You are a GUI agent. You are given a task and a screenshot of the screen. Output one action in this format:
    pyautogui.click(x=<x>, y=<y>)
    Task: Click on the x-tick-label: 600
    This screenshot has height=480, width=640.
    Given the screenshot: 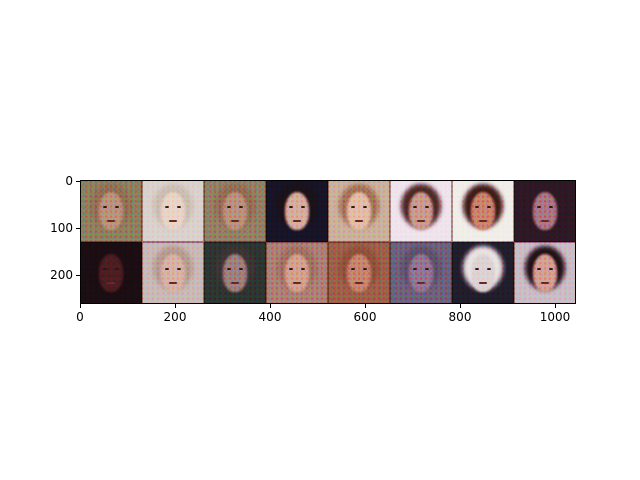 What is the action you would take?
    pyautogui.click(x=365, y=317)
    